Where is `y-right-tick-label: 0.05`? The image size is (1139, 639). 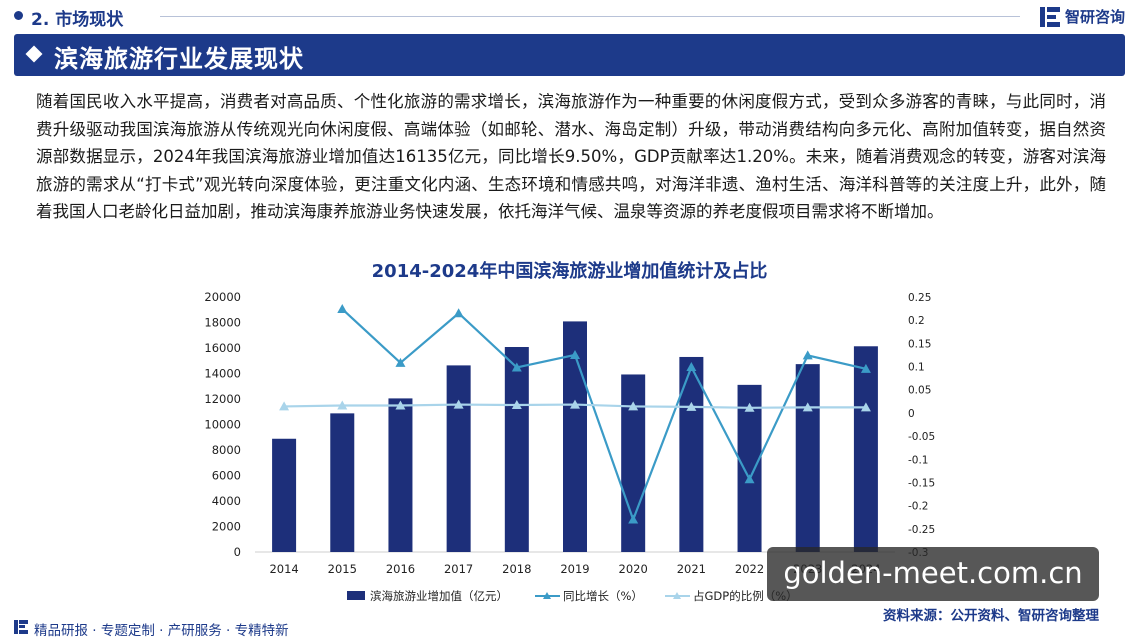
y-right-tick-label: 0.05 is located at coordinates (919, 391).